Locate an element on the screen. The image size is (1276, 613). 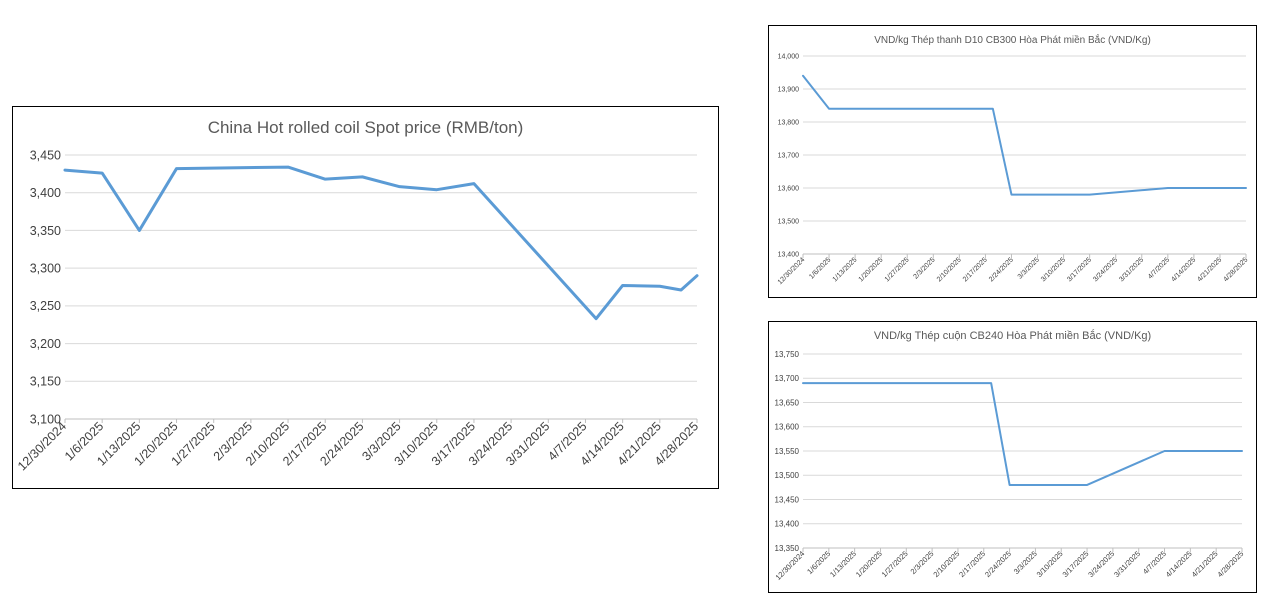
hrc-y-tick-label: 3,100 is located at coordinates (45, 419).